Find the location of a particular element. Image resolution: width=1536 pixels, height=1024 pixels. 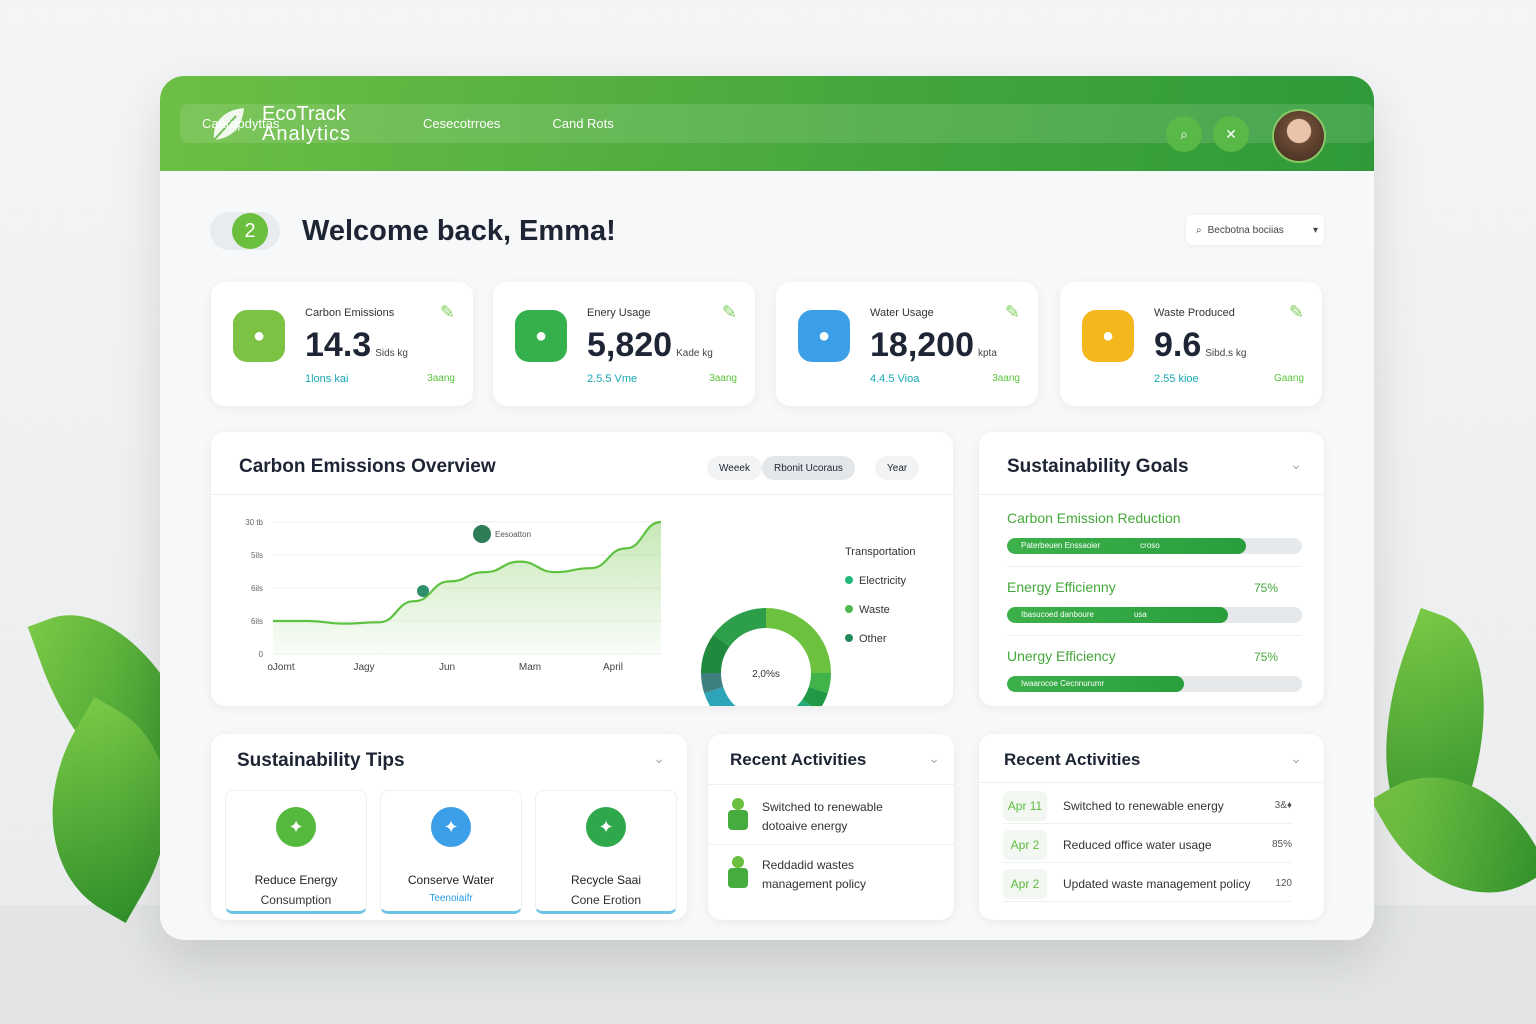

stat-value: 5,820 Kade kg is located at coordinates (650, 345).